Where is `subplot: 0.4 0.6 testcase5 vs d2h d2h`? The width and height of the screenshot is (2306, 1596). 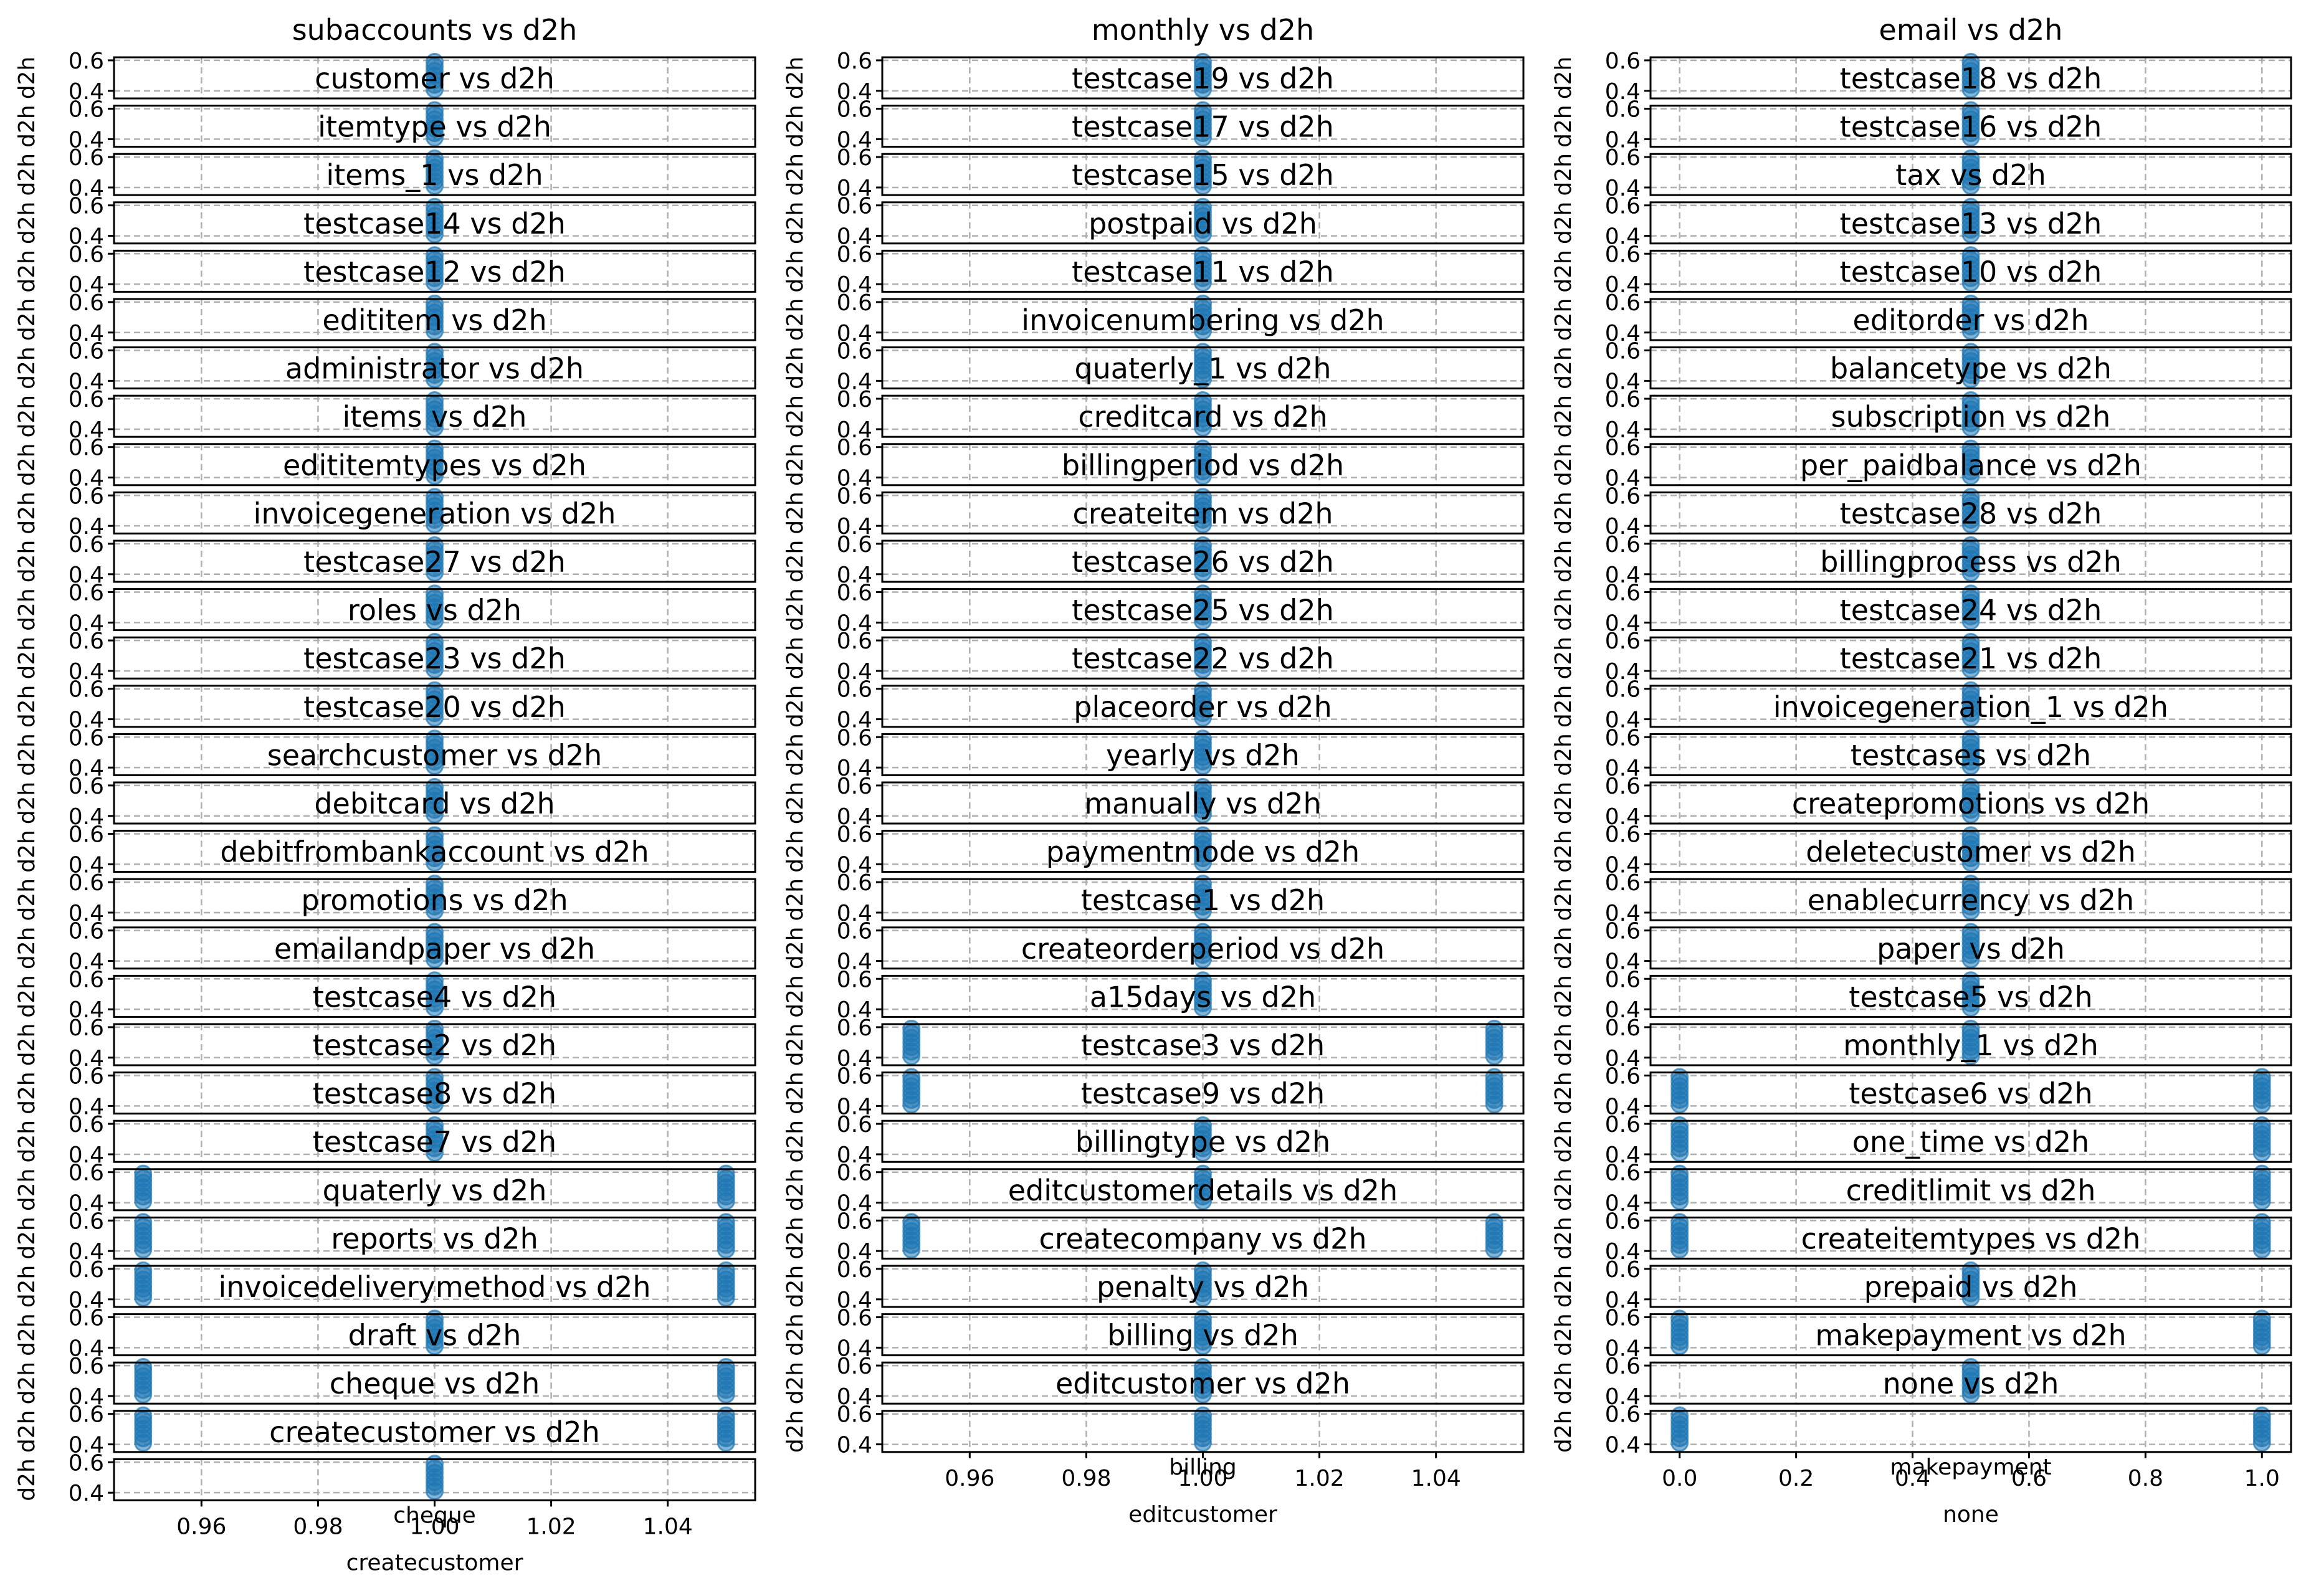
subplot: 0.4 0.6 testcase5 vs d2h d2h is located at coordinates (1921, 995).